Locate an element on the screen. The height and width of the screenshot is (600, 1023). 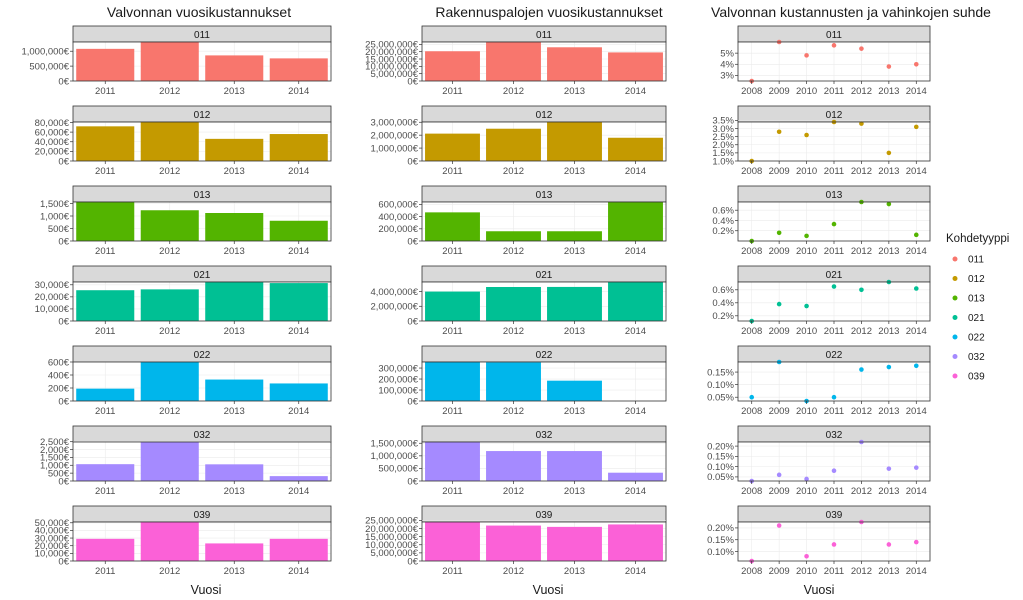
point-021-2009 is located at coordinates (779, 304).